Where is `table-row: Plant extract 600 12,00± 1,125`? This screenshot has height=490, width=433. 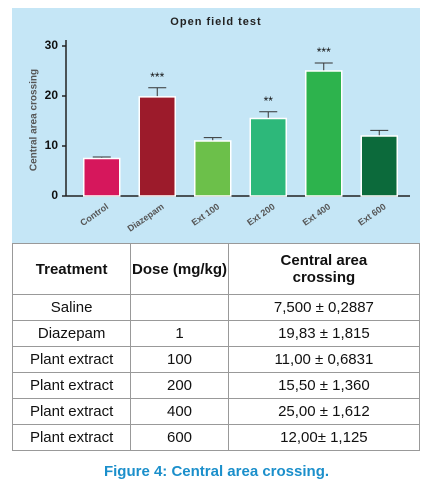 table-row: Plant extract 600 12,00± 1,125 is located at coordinates (216, 437).